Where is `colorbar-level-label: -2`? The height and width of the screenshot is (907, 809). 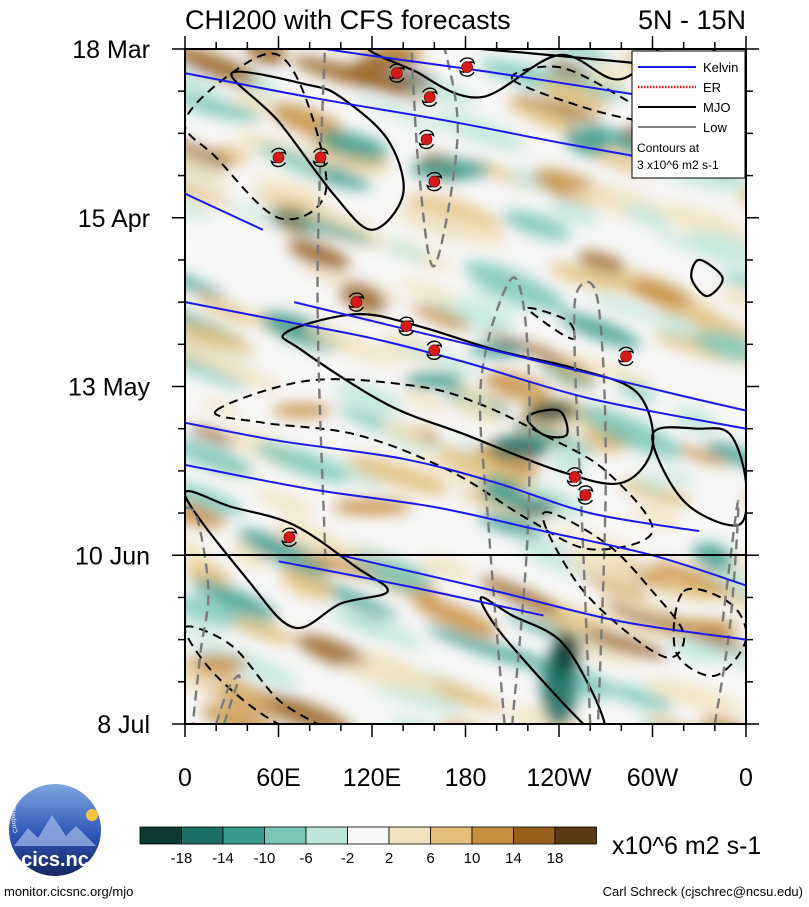 colorbar-level-label: -2 is located at coordinates (347, 858).